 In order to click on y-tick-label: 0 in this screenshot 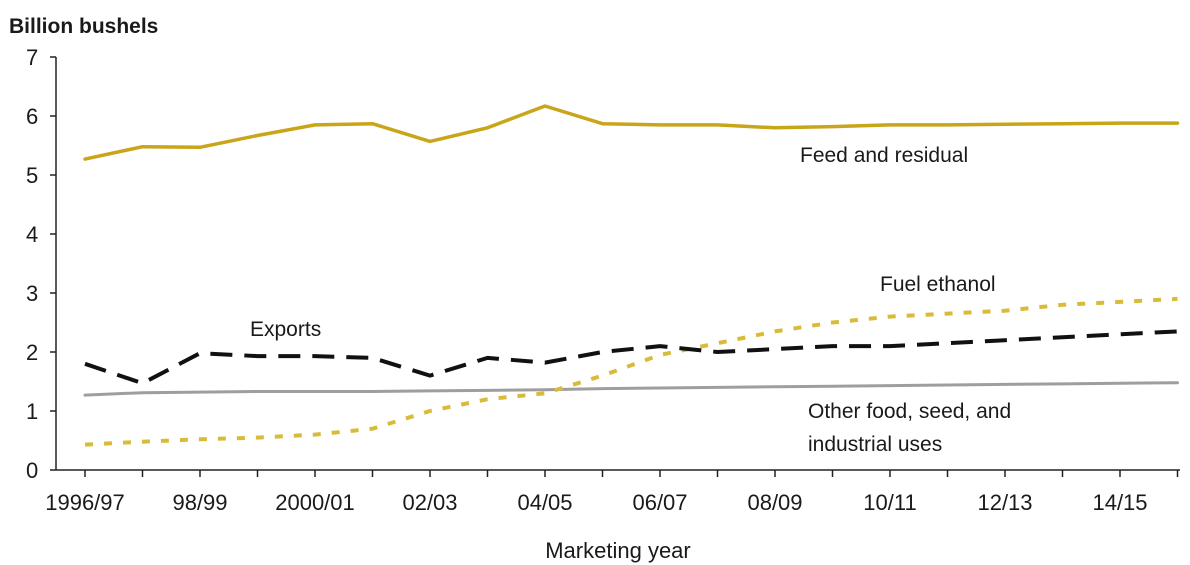, I will do `click(32, 470)`.